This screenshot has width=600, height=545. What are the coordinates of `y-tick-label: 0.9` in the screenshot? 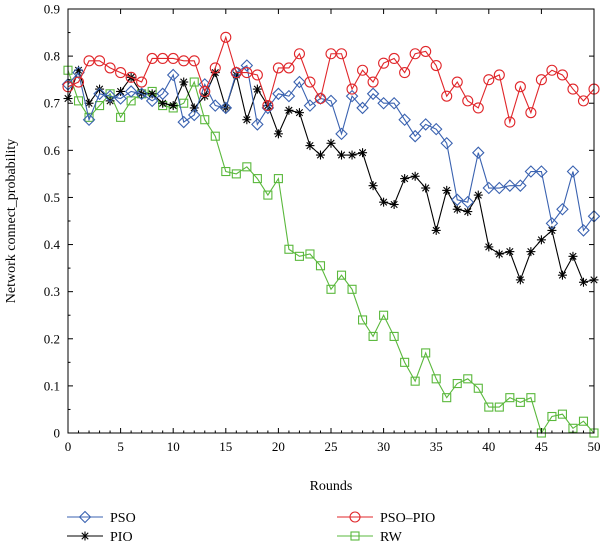 It's located at (52, 9).